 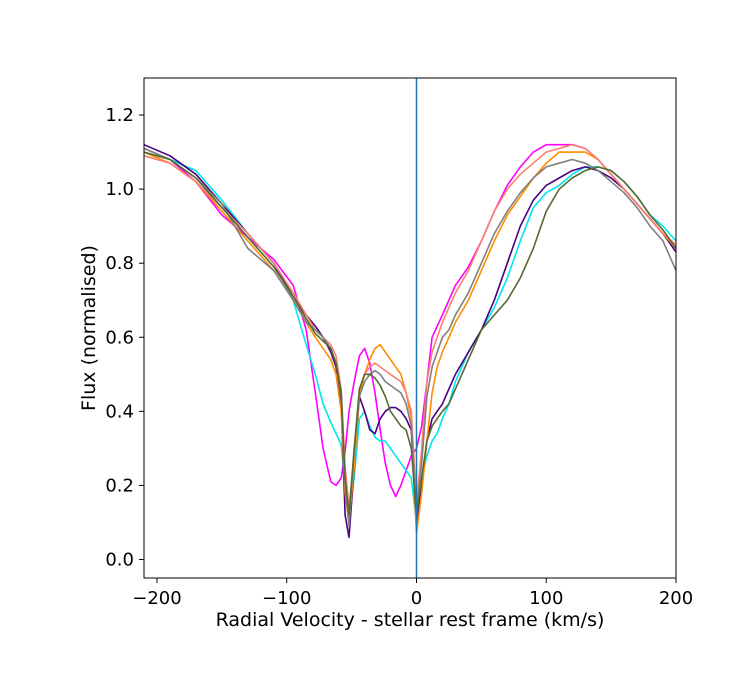 I want to click on y-tick-label: 0.4, so click(x=119, y=411).